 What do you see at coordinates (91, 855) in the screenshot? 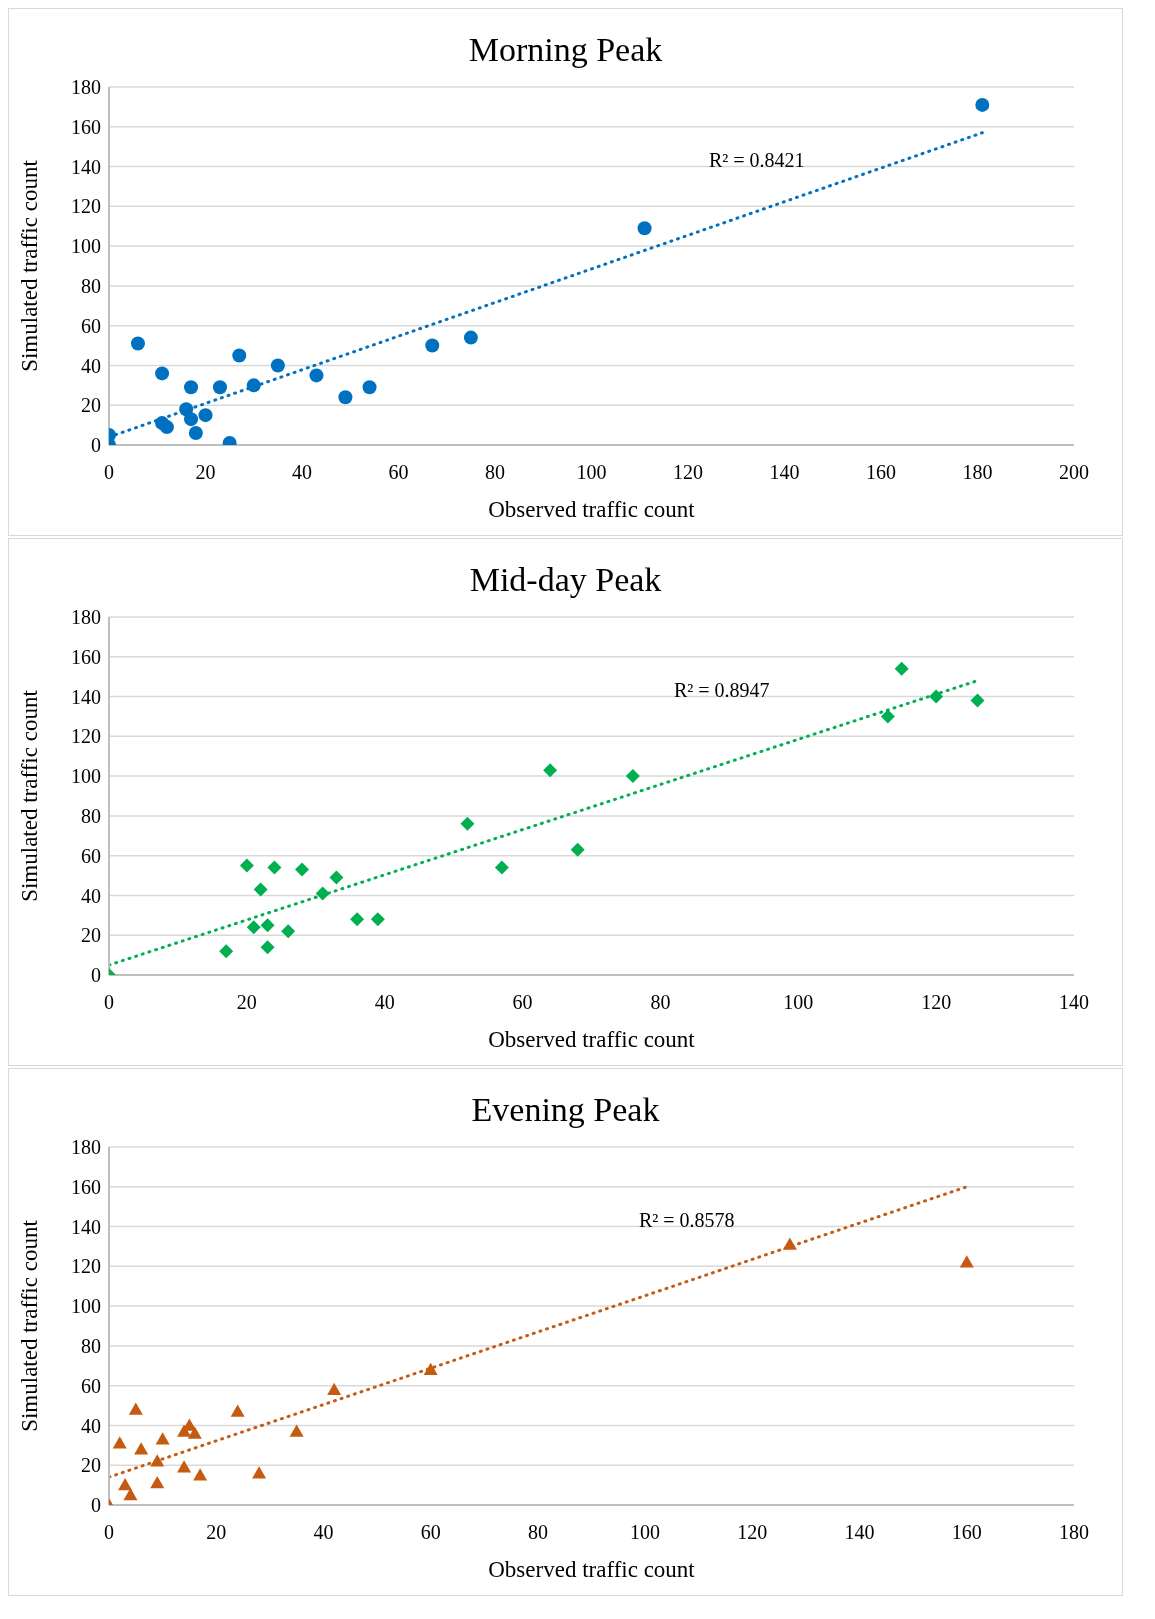
I see `y-tick-label: 60` at bounding box center [91, 855].